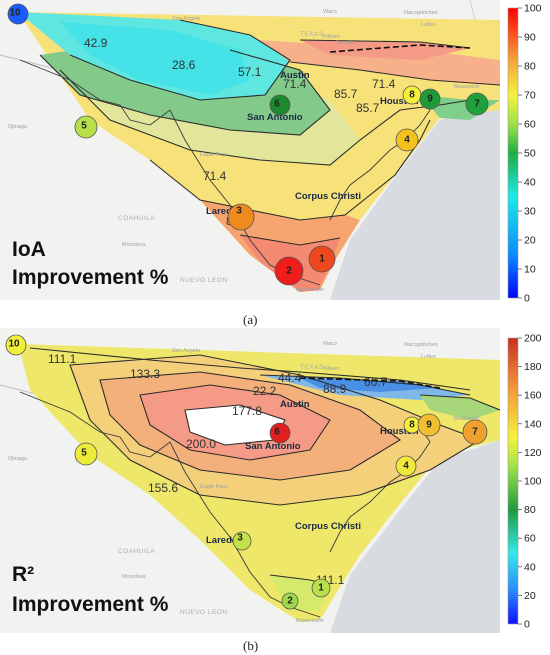 This screenshot has height=655, width=550. I want to click on colorbar-tick-label: 120, so click(533, 453).